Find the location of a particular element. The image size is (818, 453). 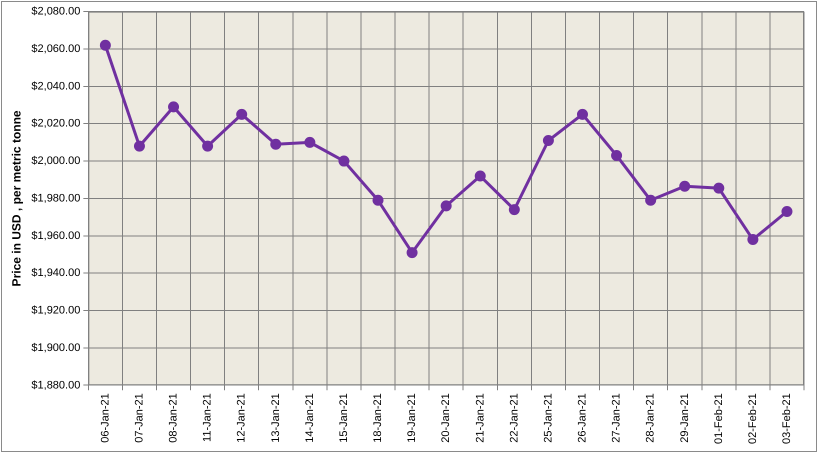

x-tick-label: 22-Jan-21 is located at coordinates (514, 418).